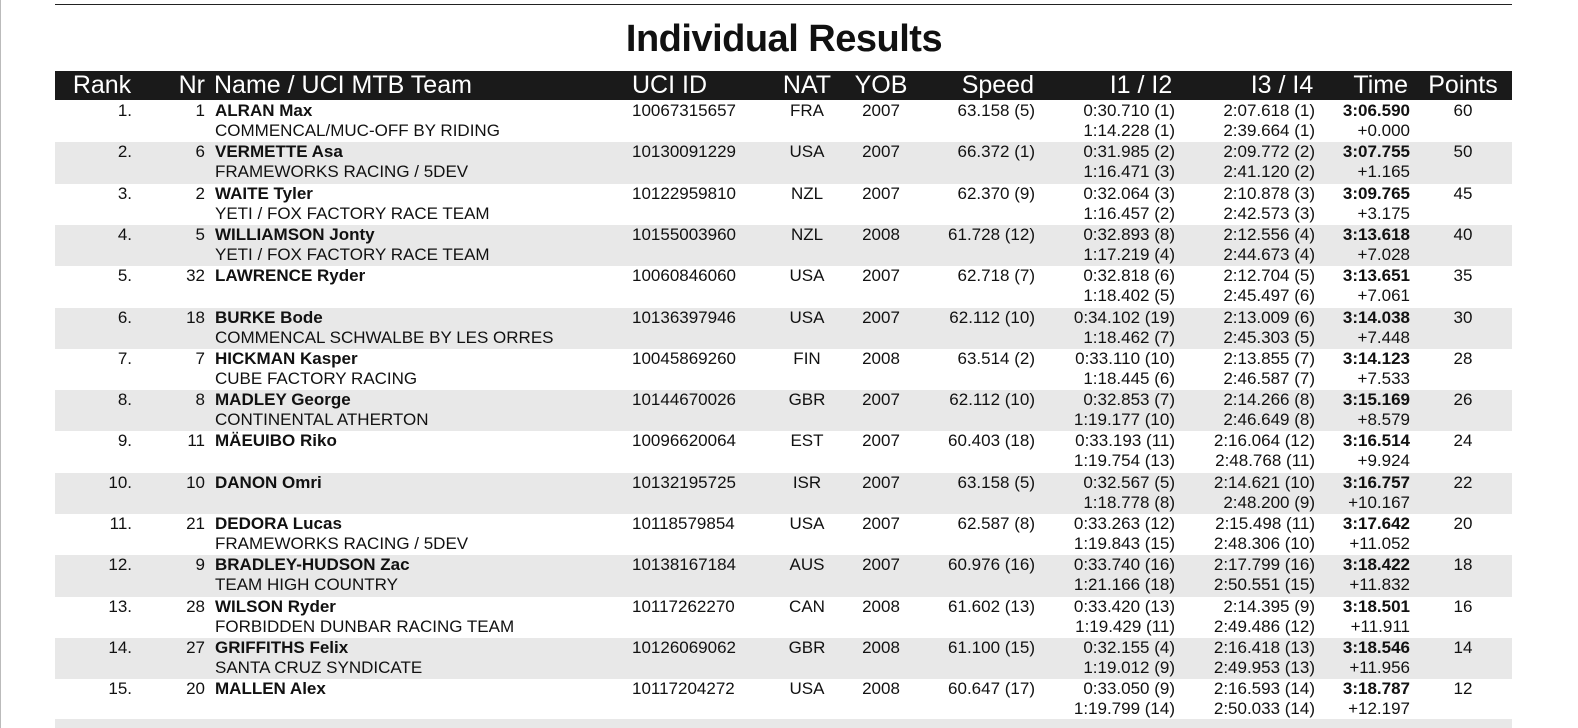 The width and height of the screenshot is (1578, 728). What do you see at coordinates (1383, 296) in the screenshot?
I see `cell-gap: +7.061` at bounding box center [1383, 296].